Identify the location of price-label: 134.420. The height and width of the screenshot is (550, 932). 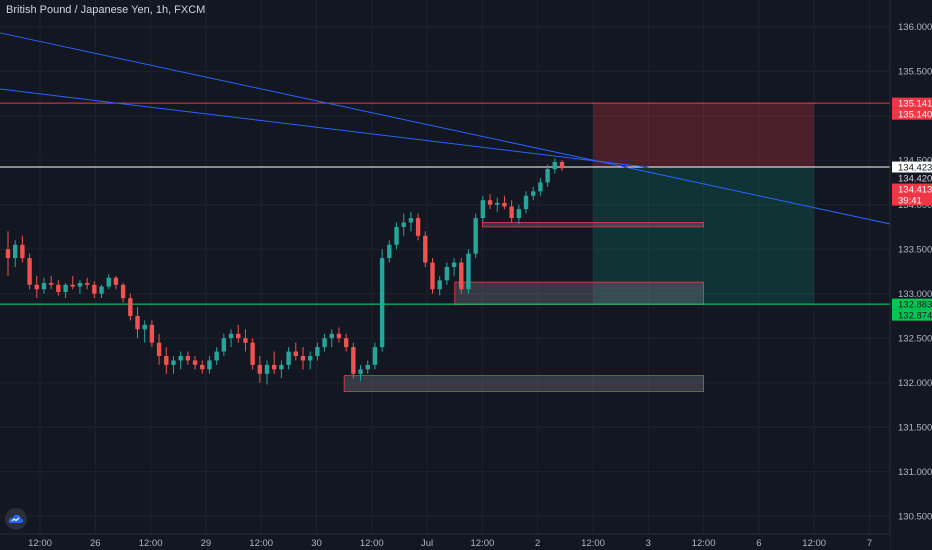
(915, 179).